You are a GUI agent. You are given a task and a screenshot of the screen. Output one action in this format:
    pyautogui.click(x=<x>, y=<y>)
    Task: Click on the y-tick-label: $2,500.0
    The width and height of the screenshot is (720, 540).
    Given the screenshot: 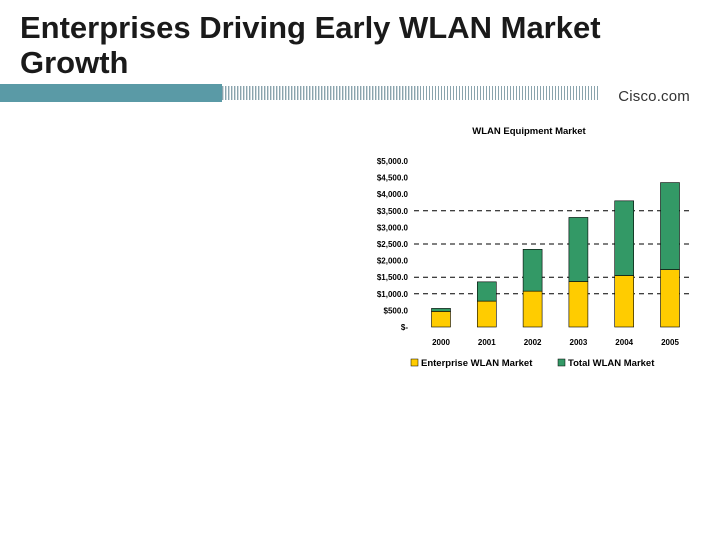 What is the action you would take?
    pyautogui.click(x=393, y=244)
    